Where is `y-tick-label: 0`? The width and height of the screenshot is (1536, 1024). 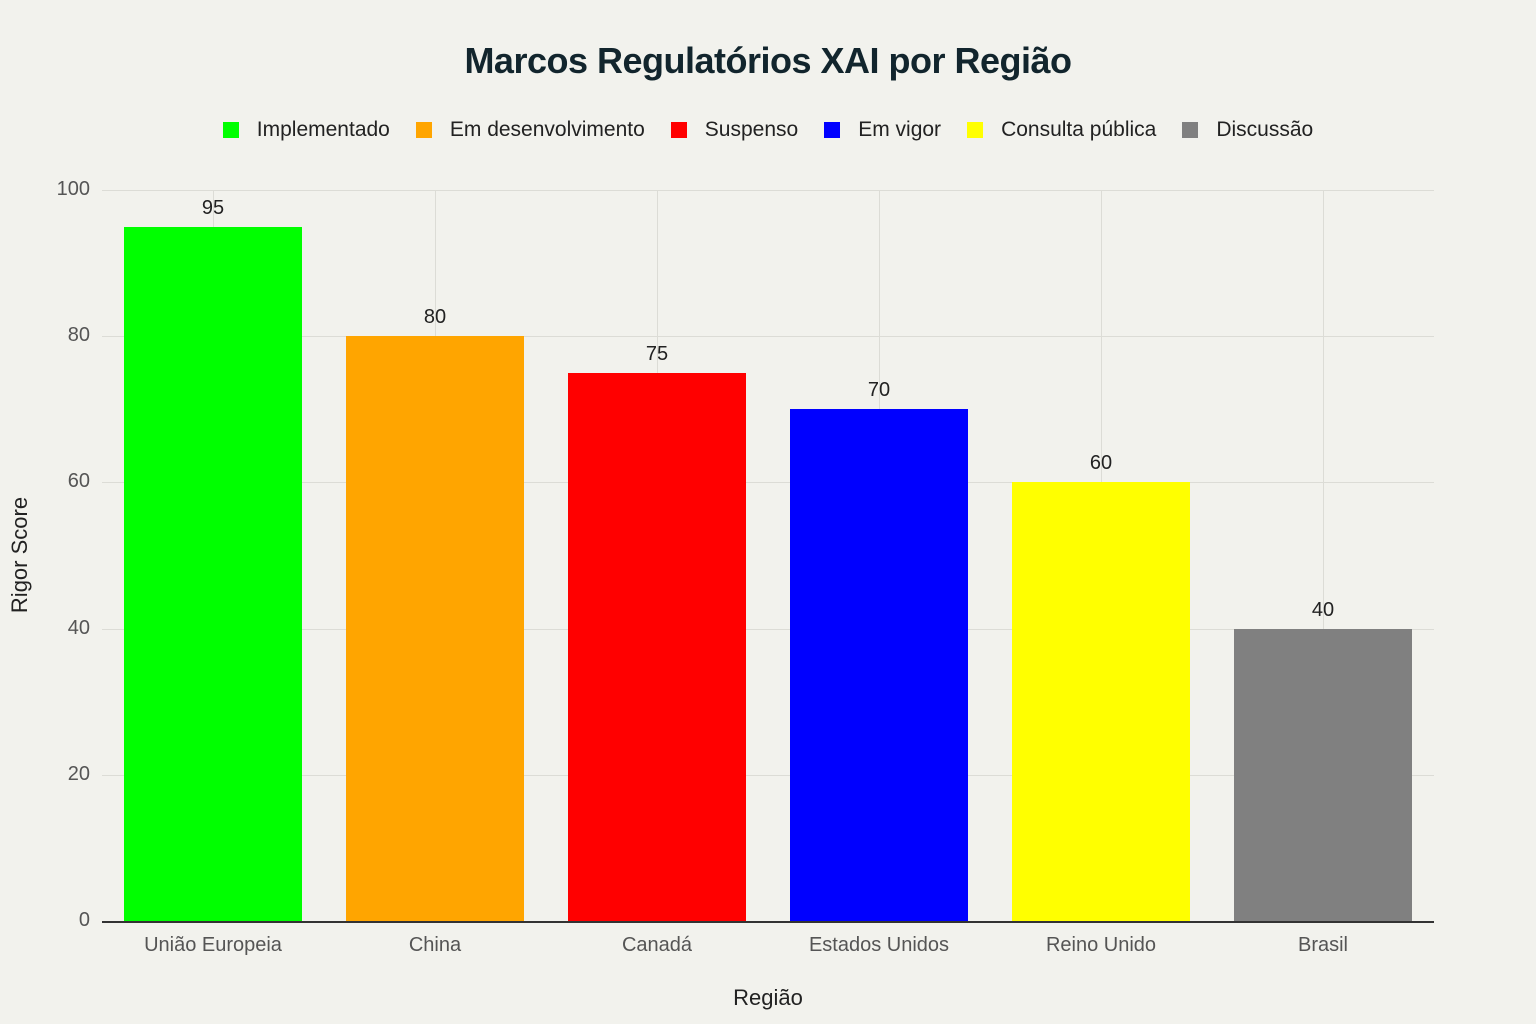 y-tick-label: 0 is located at coordinates (84, 920).